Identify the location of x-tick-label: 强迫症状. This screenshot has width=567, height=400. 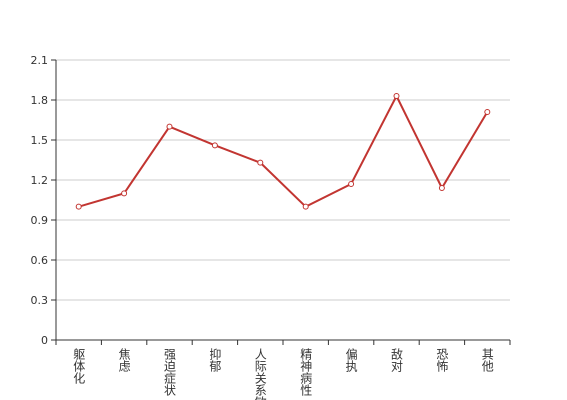
(170, 372).